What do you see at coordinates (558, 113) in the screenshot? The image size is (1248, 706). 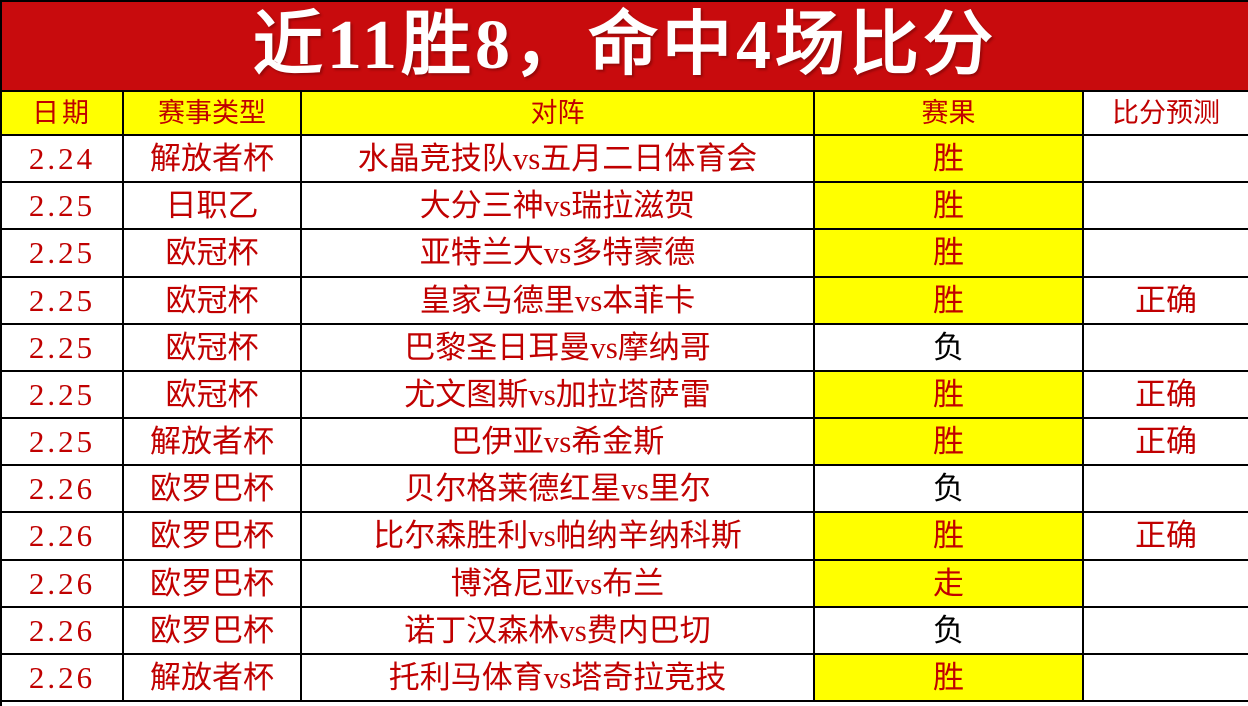 I see `column-header-matchup: 对阵` at bounding box center [558, 113].